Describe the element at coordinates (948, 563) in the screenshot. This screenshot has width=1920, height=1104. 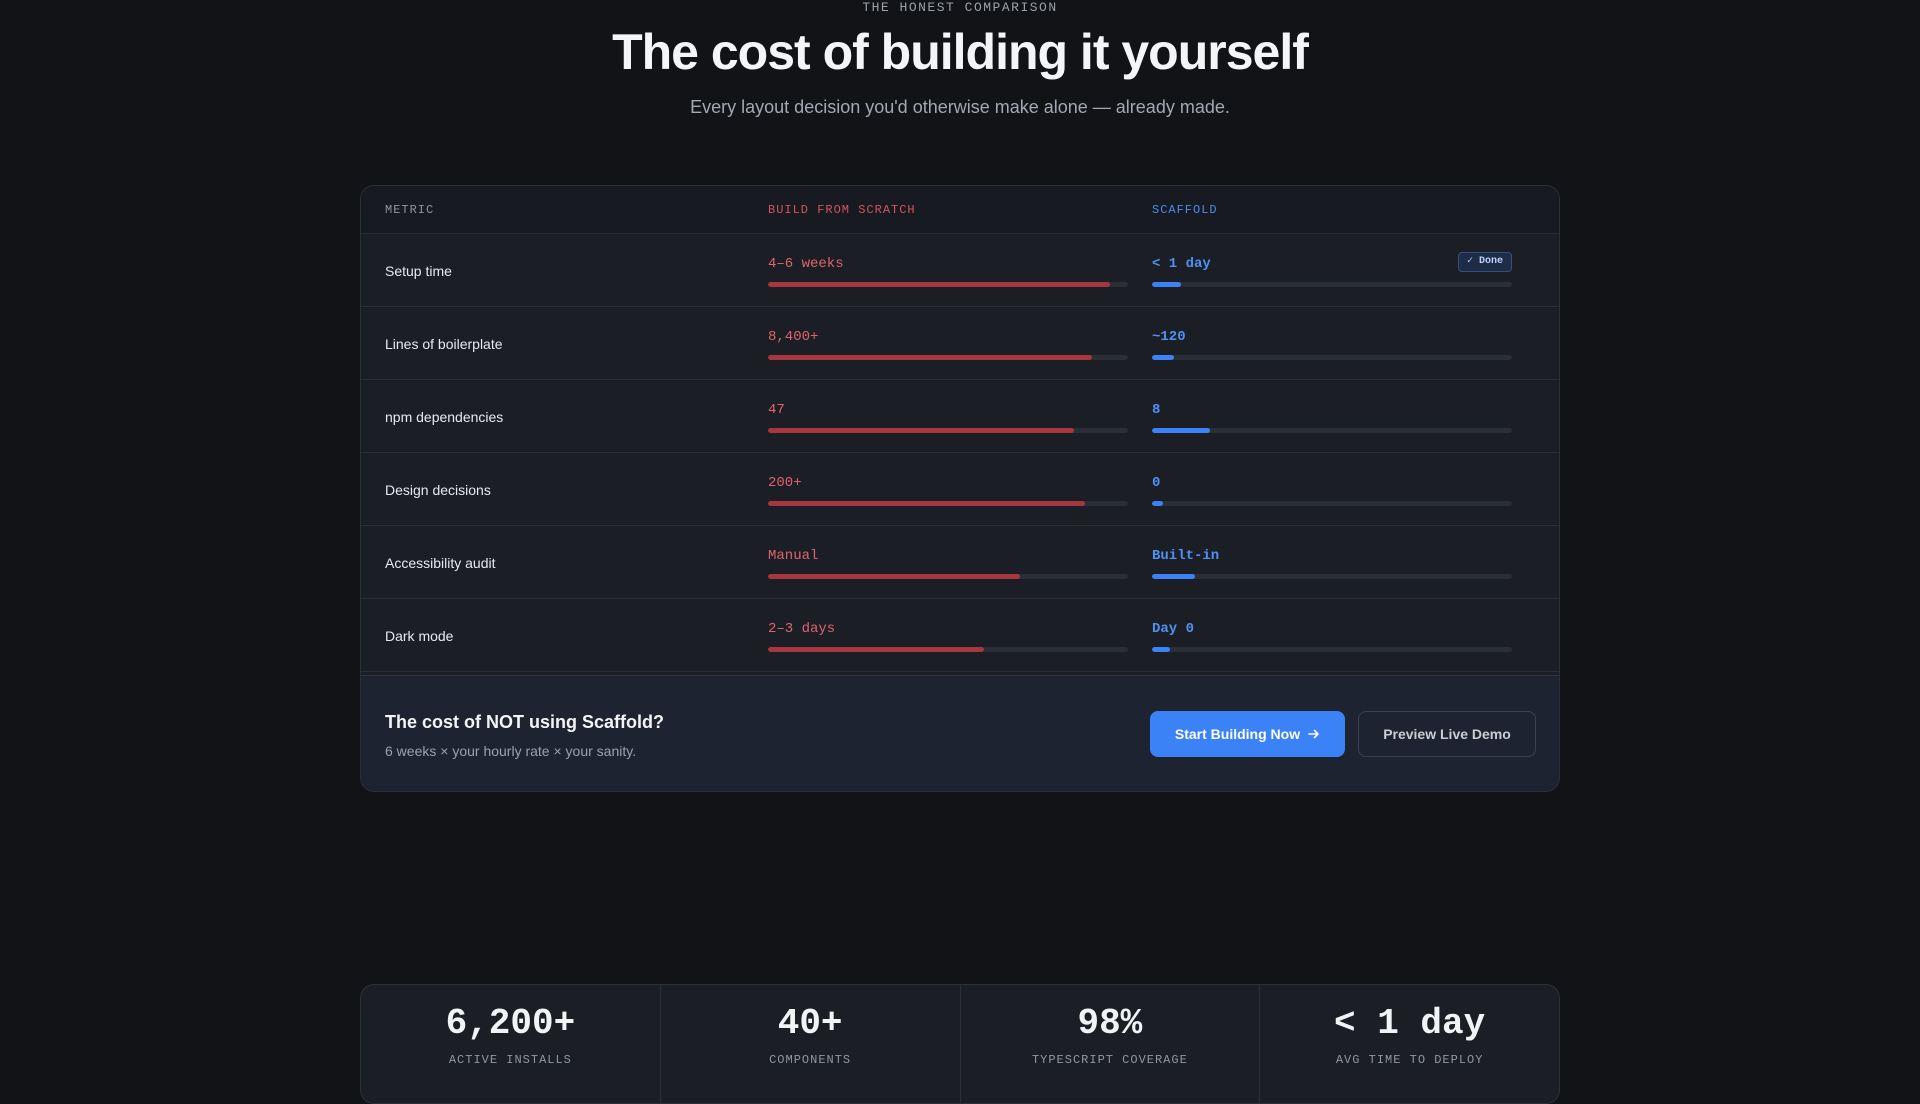
I see `scratch-cell: Manual` at that location.